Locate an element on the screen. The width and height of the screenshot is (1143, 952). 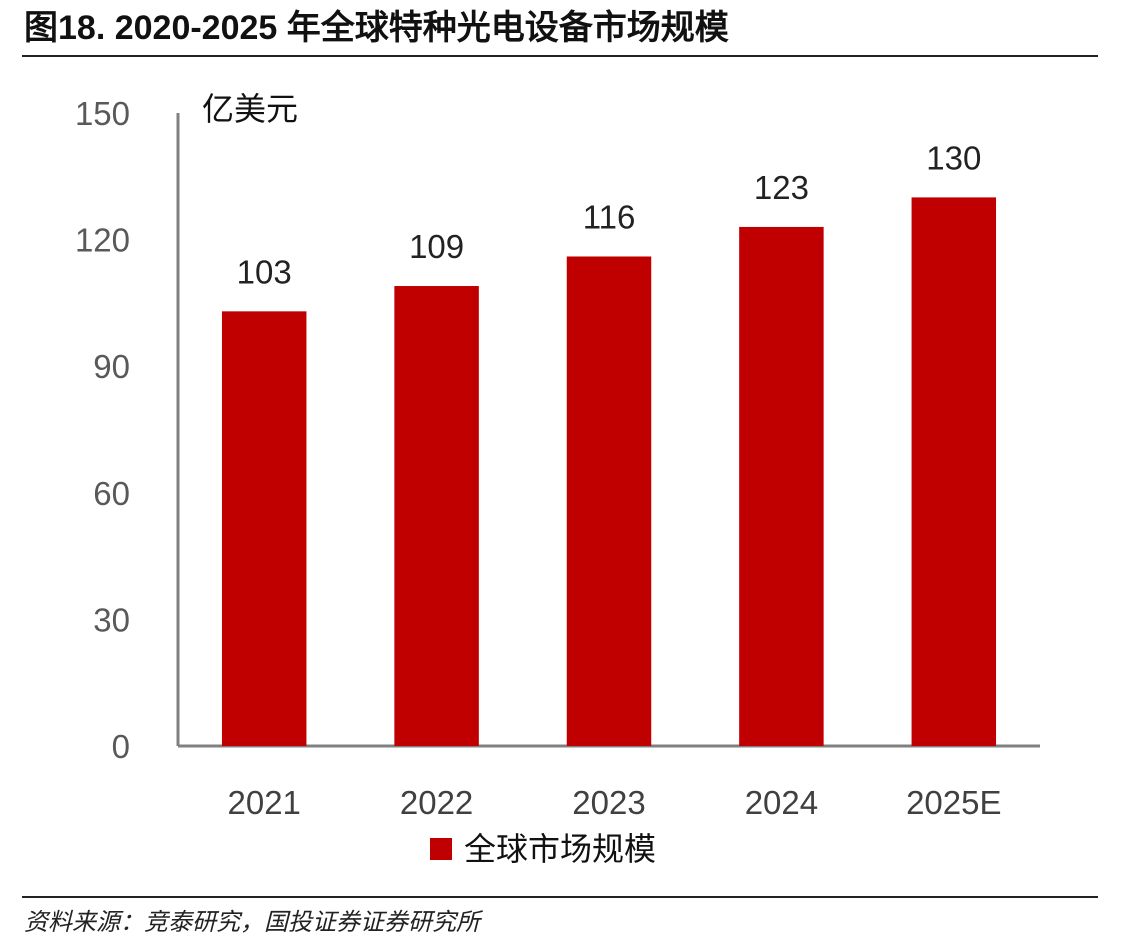
bar-value-label: 130 is located at coordinates (953, 157).